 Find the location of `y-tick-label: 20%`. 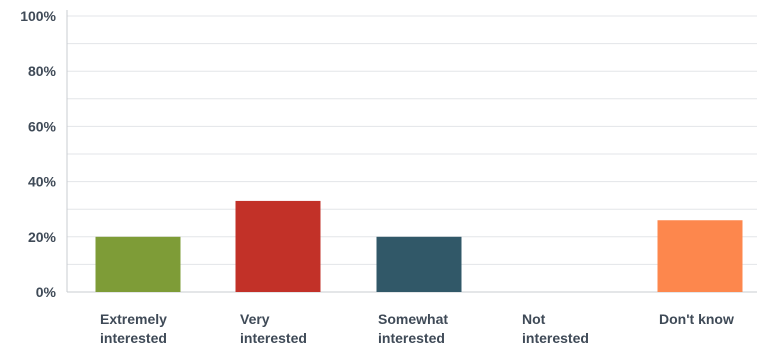

y-tick-label: 20% is located at coordinates (42, 237).